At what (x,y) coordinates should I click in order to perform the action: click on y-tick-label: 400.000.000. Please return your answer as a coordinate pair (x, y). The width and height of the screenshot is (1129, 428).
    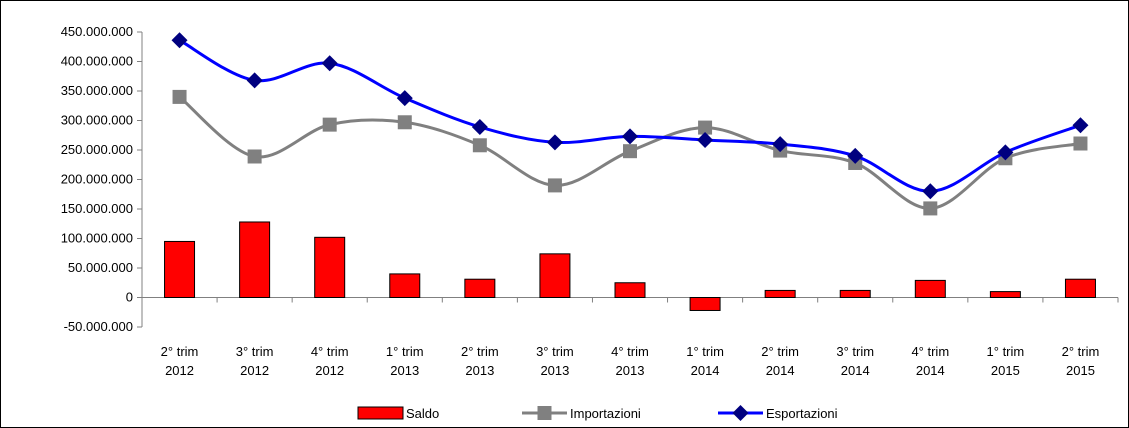
    Looking at the image, I should click on (97, 61).